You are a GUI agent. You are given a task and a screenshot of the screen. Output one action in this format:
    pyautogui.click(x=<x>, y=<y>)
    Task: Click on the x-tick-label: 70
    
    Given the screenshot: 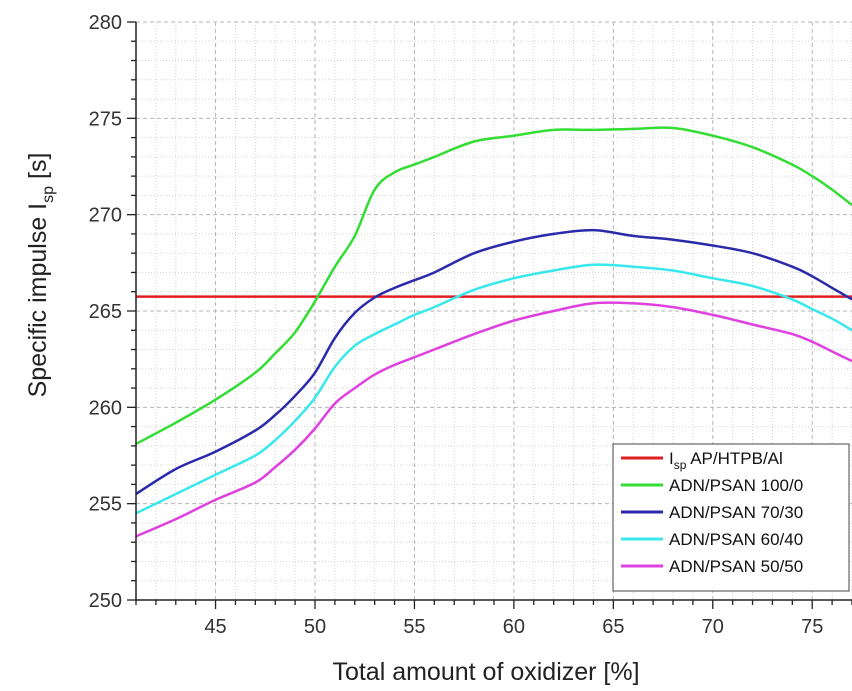 What is the action you would take?
    pyautogui.click(x=713, y=627)
    